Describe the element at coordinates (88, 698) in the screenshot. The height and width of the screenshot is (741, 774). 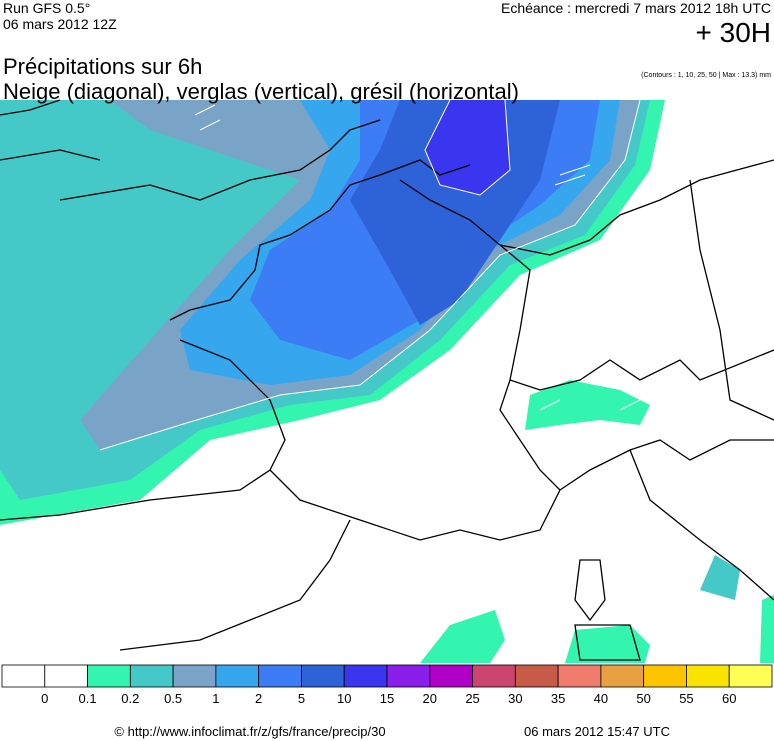
I see `colorbar-label: 0.1` at that location.